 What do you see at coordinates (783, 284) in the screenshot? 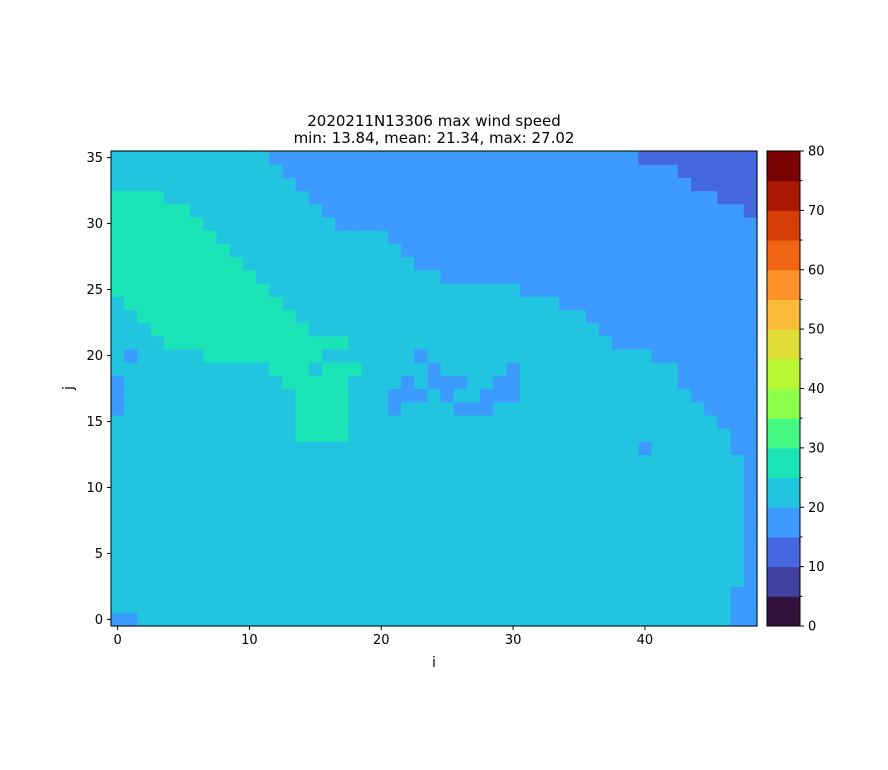
I see `colorbar-bin` at bounding box center [783, 284].